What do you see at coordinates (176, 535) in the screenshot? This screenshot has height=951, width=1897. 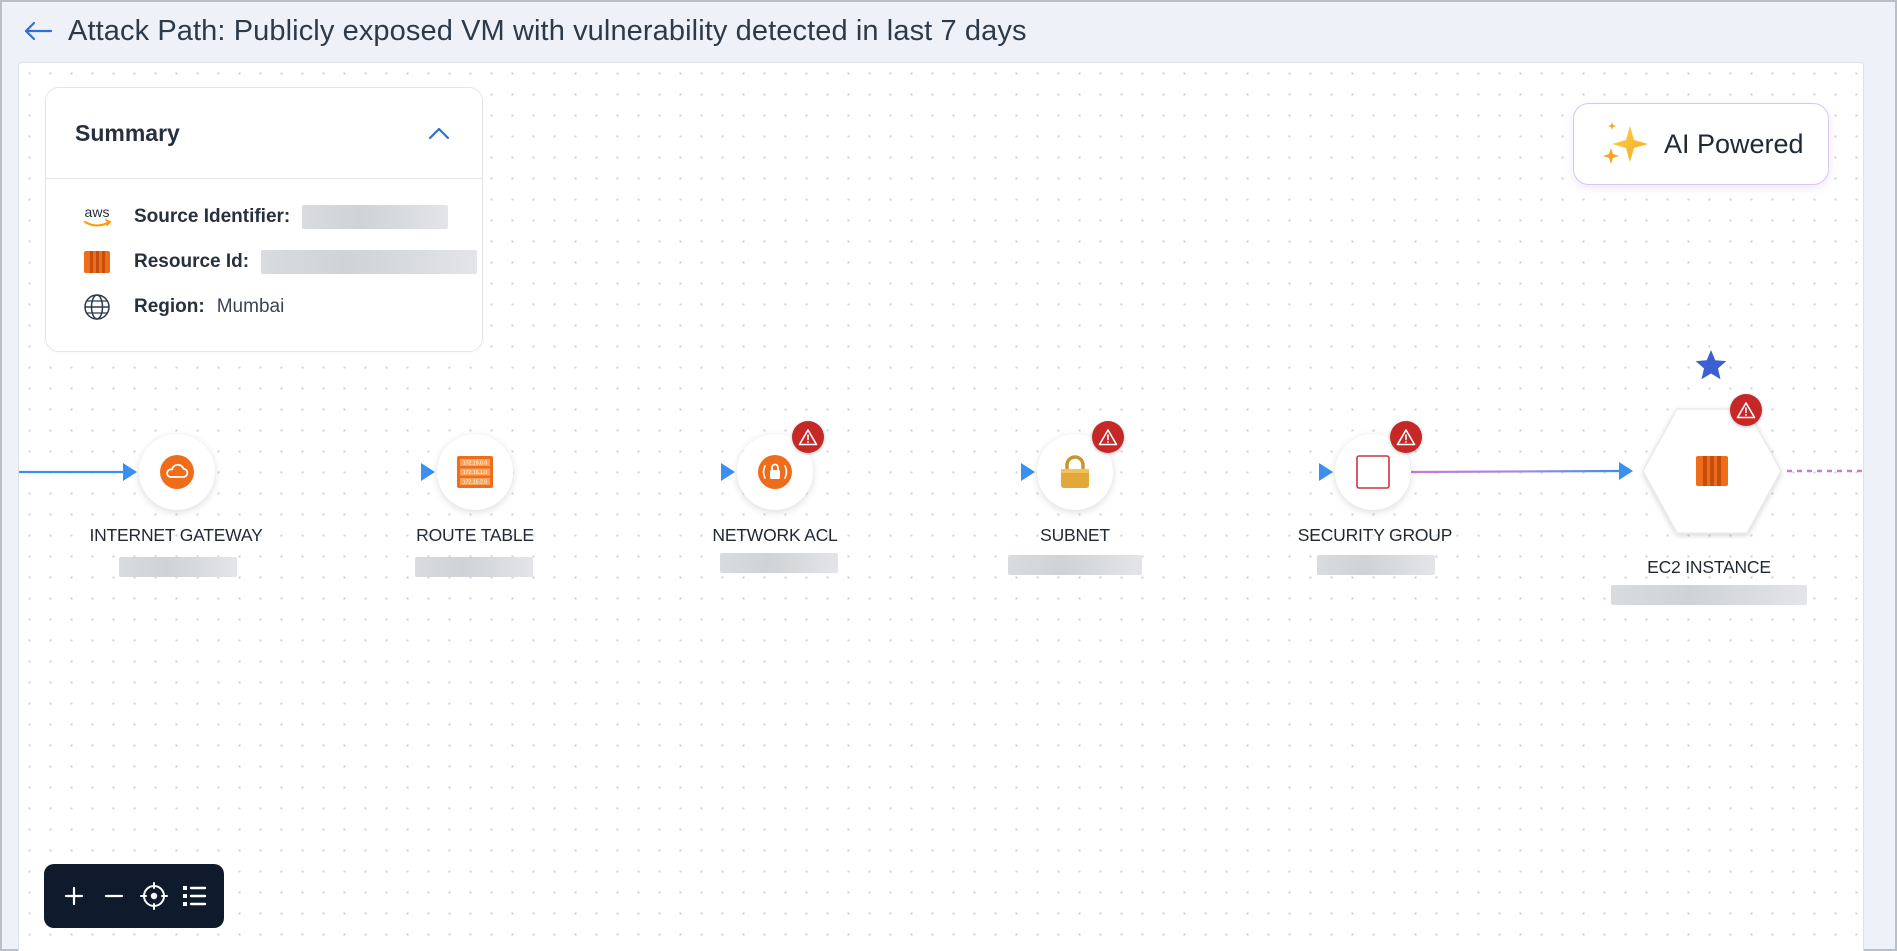 I see `node-label-internet-gateway: INTERNET GATEWAY` at bounding box center [176, 535].